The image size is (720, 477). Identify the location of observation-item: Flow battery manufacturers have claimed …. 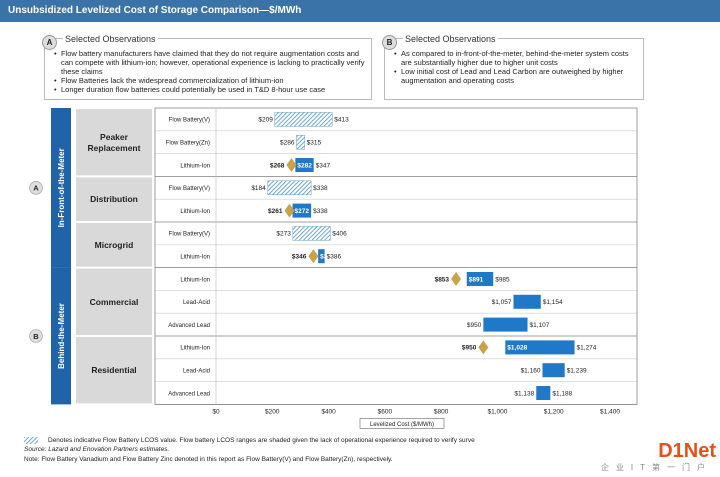
(209, 62).